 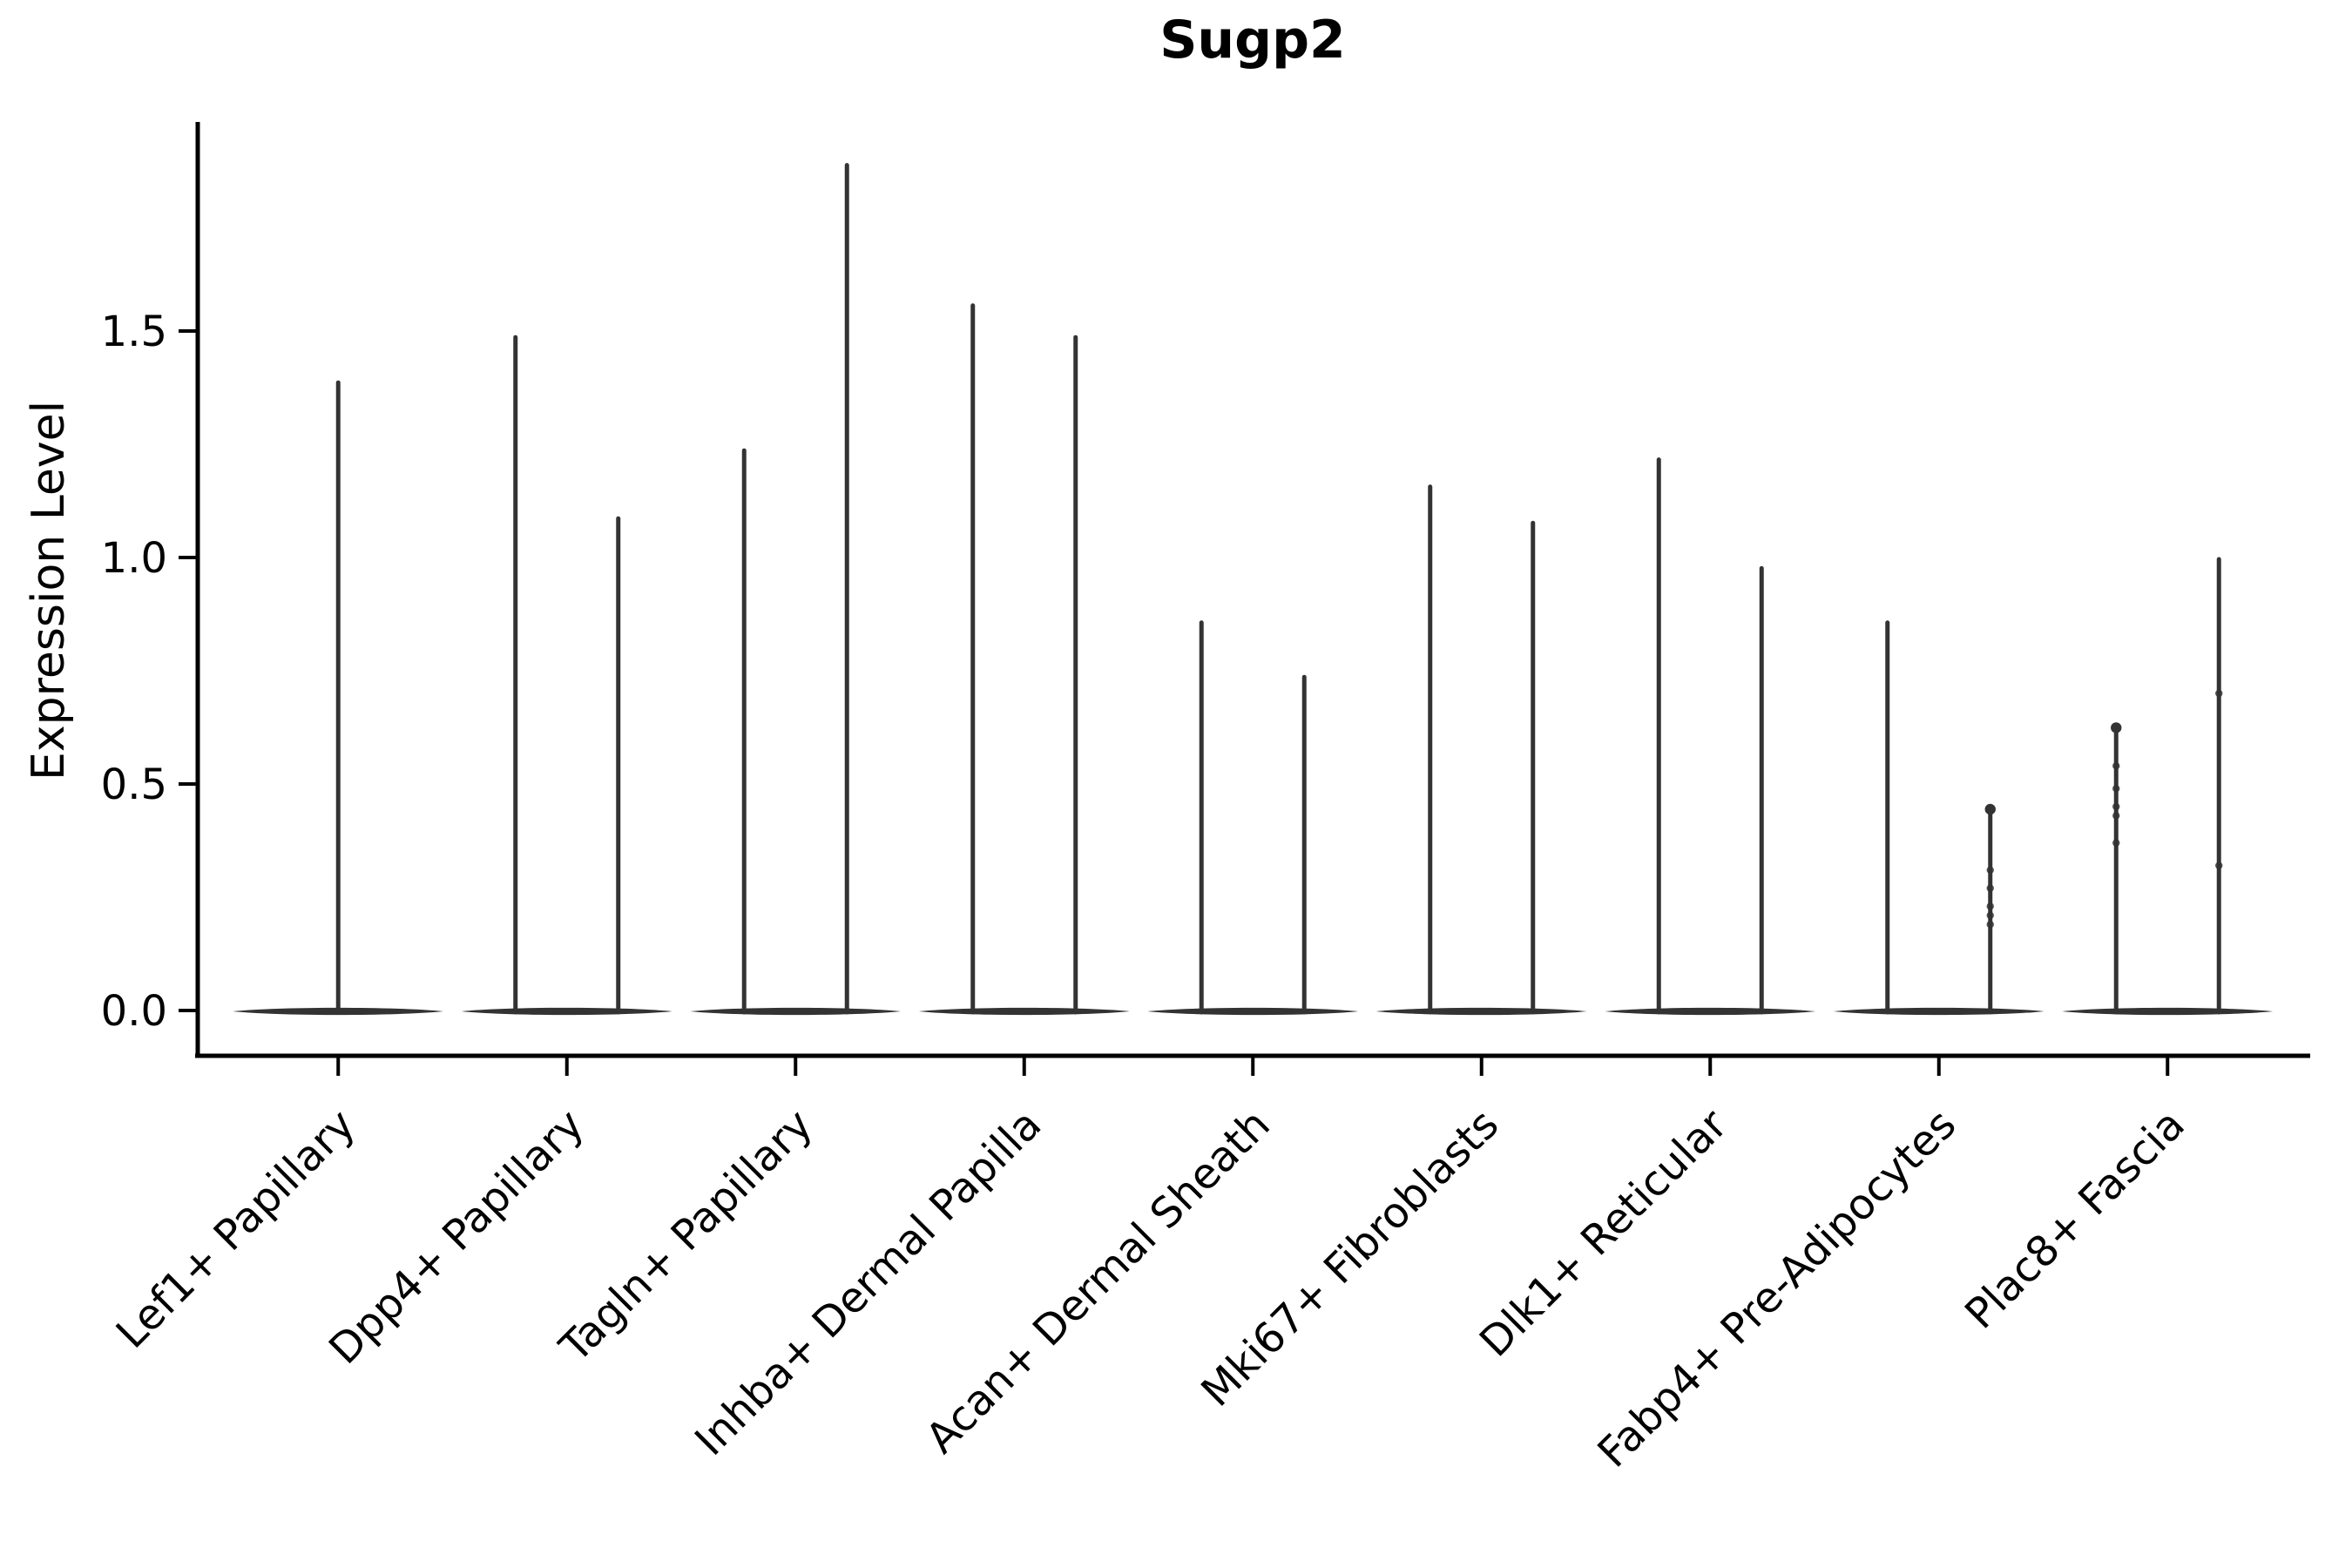 I want to click on y-tick-label: 1.0, so click(x=134, y=559).